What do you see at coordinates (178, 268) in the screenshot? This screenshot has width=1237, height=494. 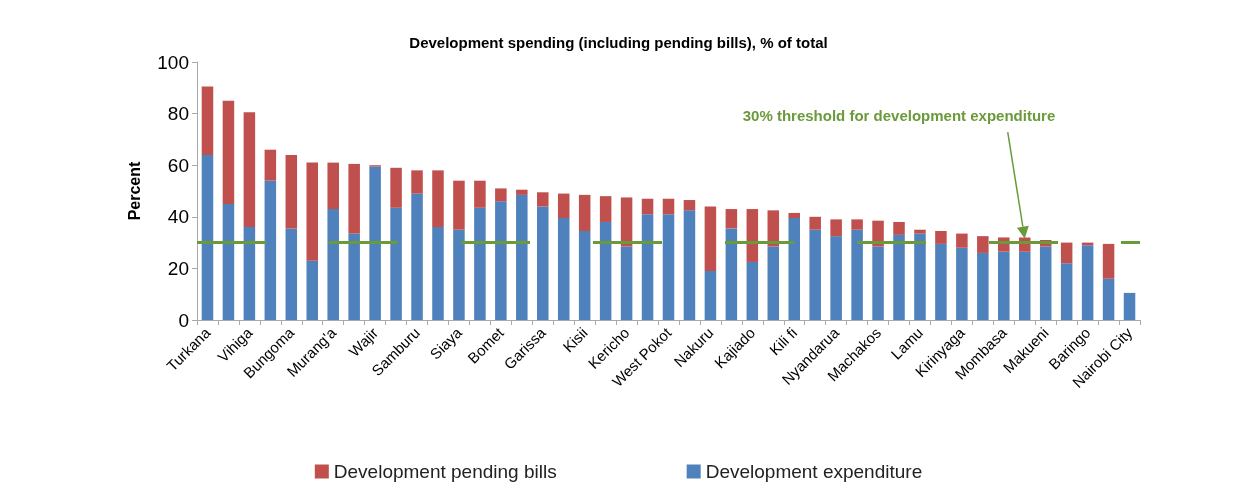 I see `y-tick-label: 20` at bounding box center [178, 268].